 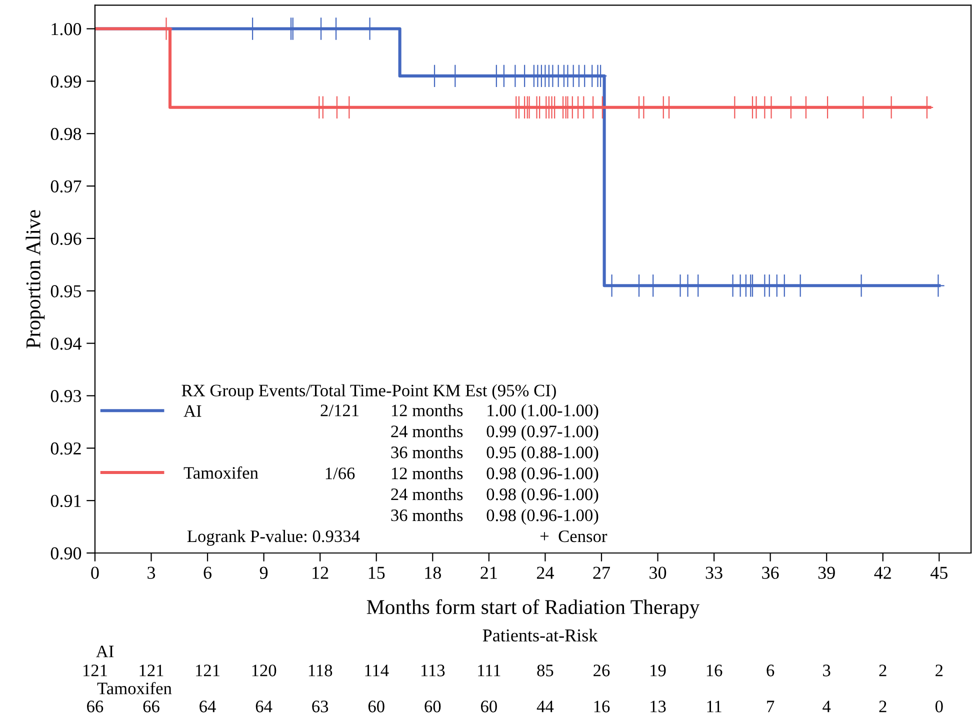 I want to click on text: 13, so click(x=658, y=706).